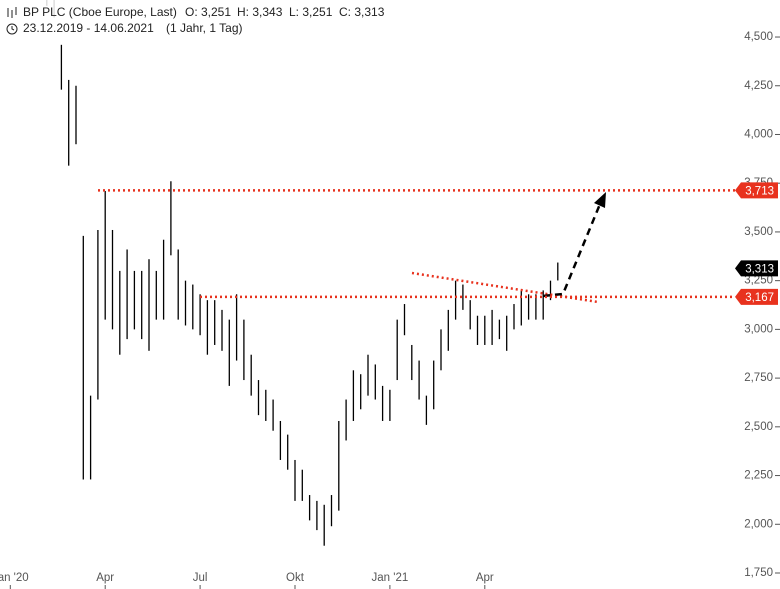 The image size is (780, 589). I want to click on clock-icon, so click(12, 29).